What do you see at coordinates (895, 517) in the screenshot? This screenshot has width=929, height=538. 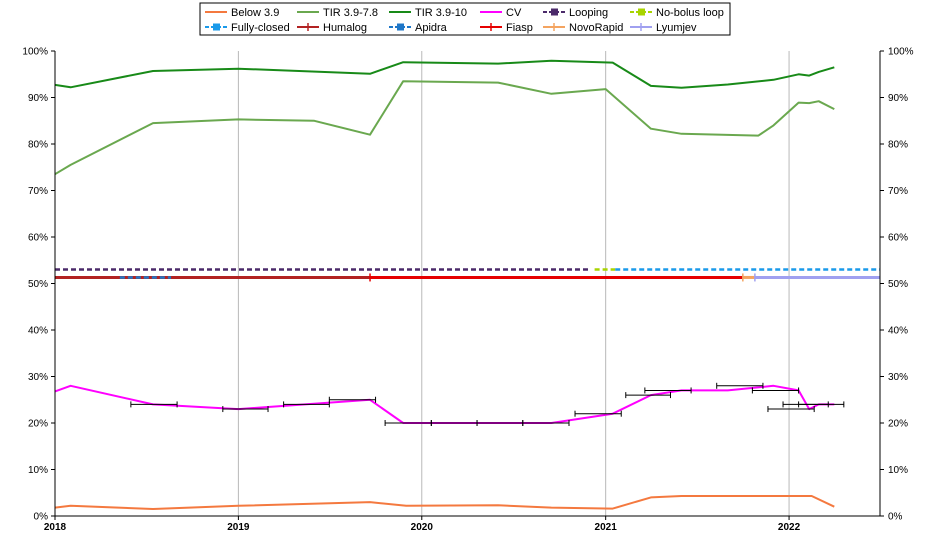 I see `y-tick-label-right: 0%` at bounding box center [895, 517].